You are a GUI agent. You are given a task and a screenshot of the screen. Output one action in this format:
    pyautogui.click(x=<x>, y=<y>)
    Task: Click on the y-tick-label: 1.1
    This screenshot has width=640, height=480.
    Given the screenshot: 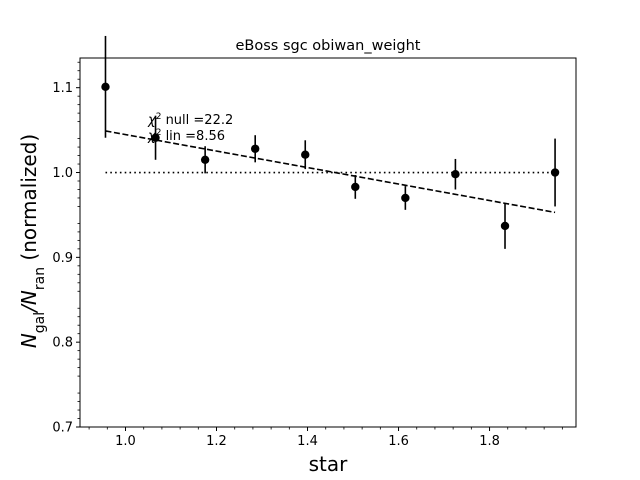 What is the action you would take?
    pyautogui.click(x=62, y=88)
    